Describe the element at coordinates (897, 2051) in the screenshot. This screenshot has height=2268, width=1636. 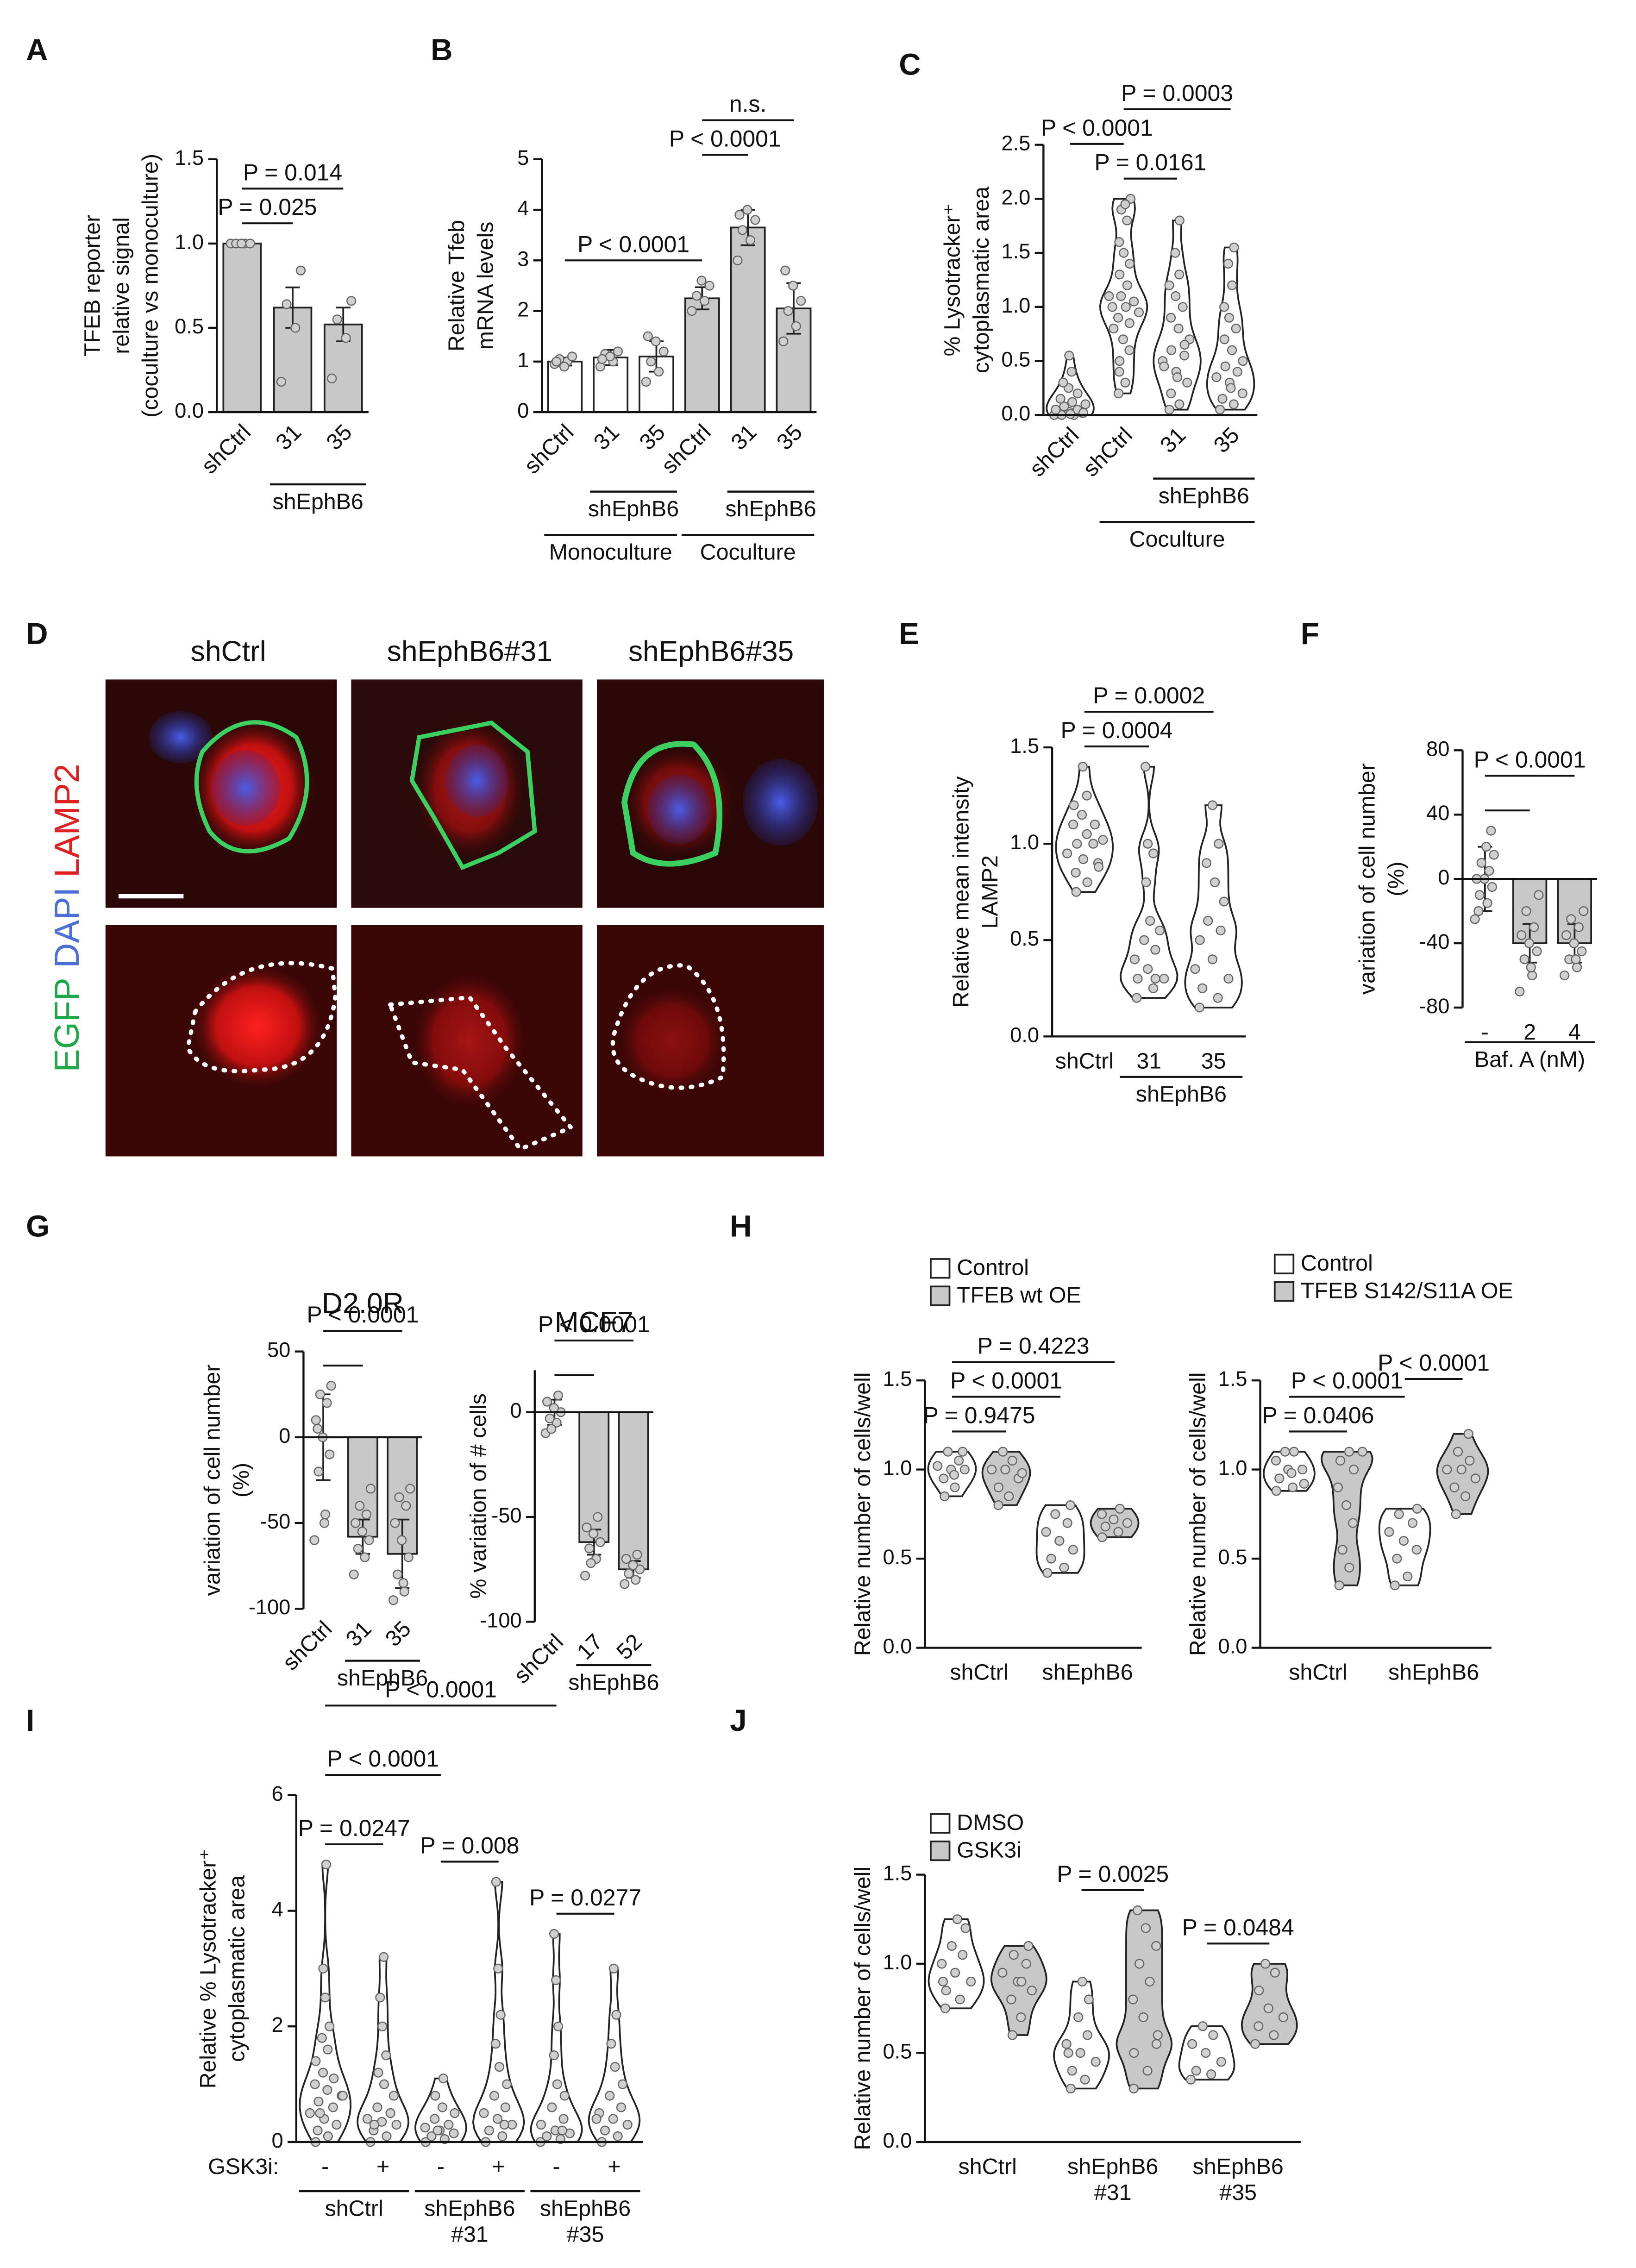
I see `y-tick-label: 0.5` at that location.